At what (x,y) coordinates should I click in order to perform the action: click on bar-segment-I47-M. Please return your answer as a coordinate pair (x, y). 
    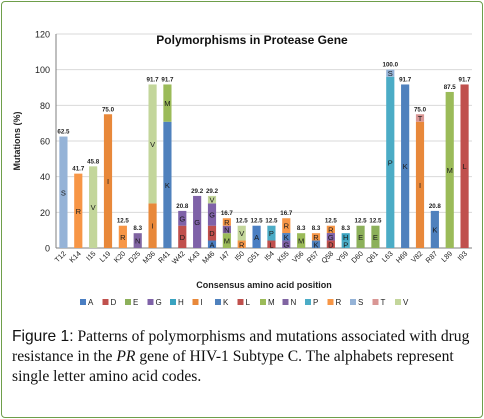
    Looking at the image, I should click on (226, 240).